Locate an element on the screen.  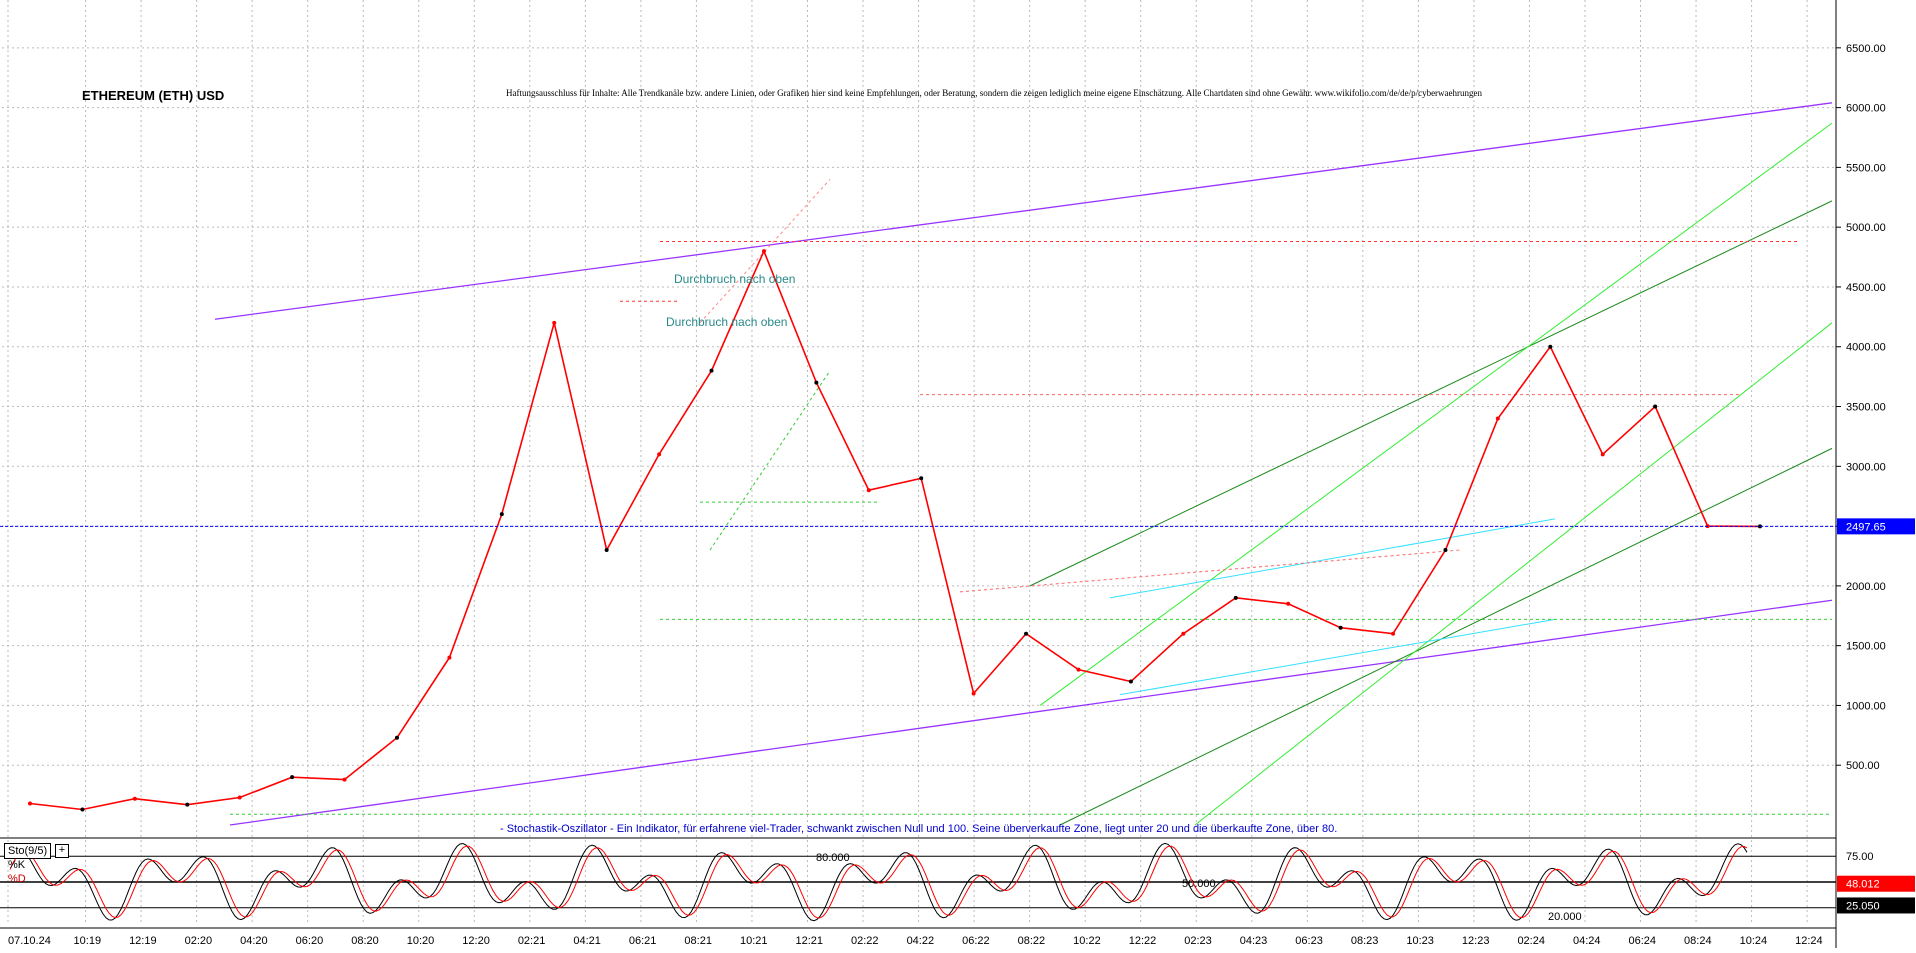
x-tick-label: 06:20 is located at coordinates (310, 941).